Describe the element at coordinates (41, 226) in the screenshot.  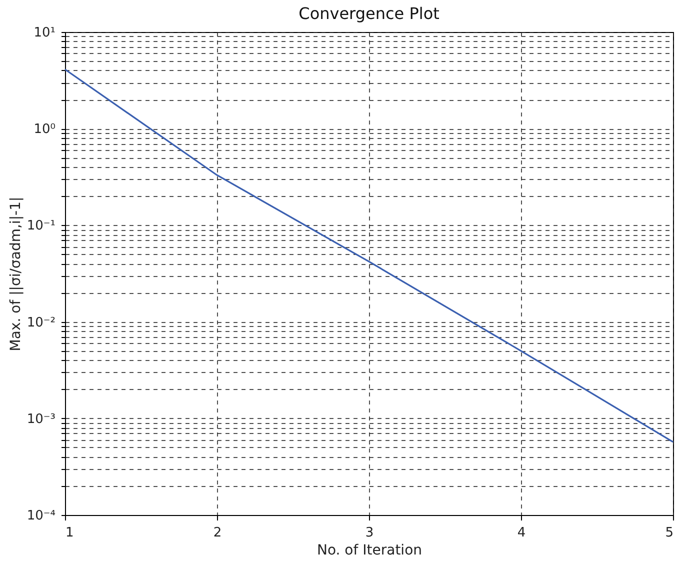
I see `y-tick-label: 10⁻¹` at that location.